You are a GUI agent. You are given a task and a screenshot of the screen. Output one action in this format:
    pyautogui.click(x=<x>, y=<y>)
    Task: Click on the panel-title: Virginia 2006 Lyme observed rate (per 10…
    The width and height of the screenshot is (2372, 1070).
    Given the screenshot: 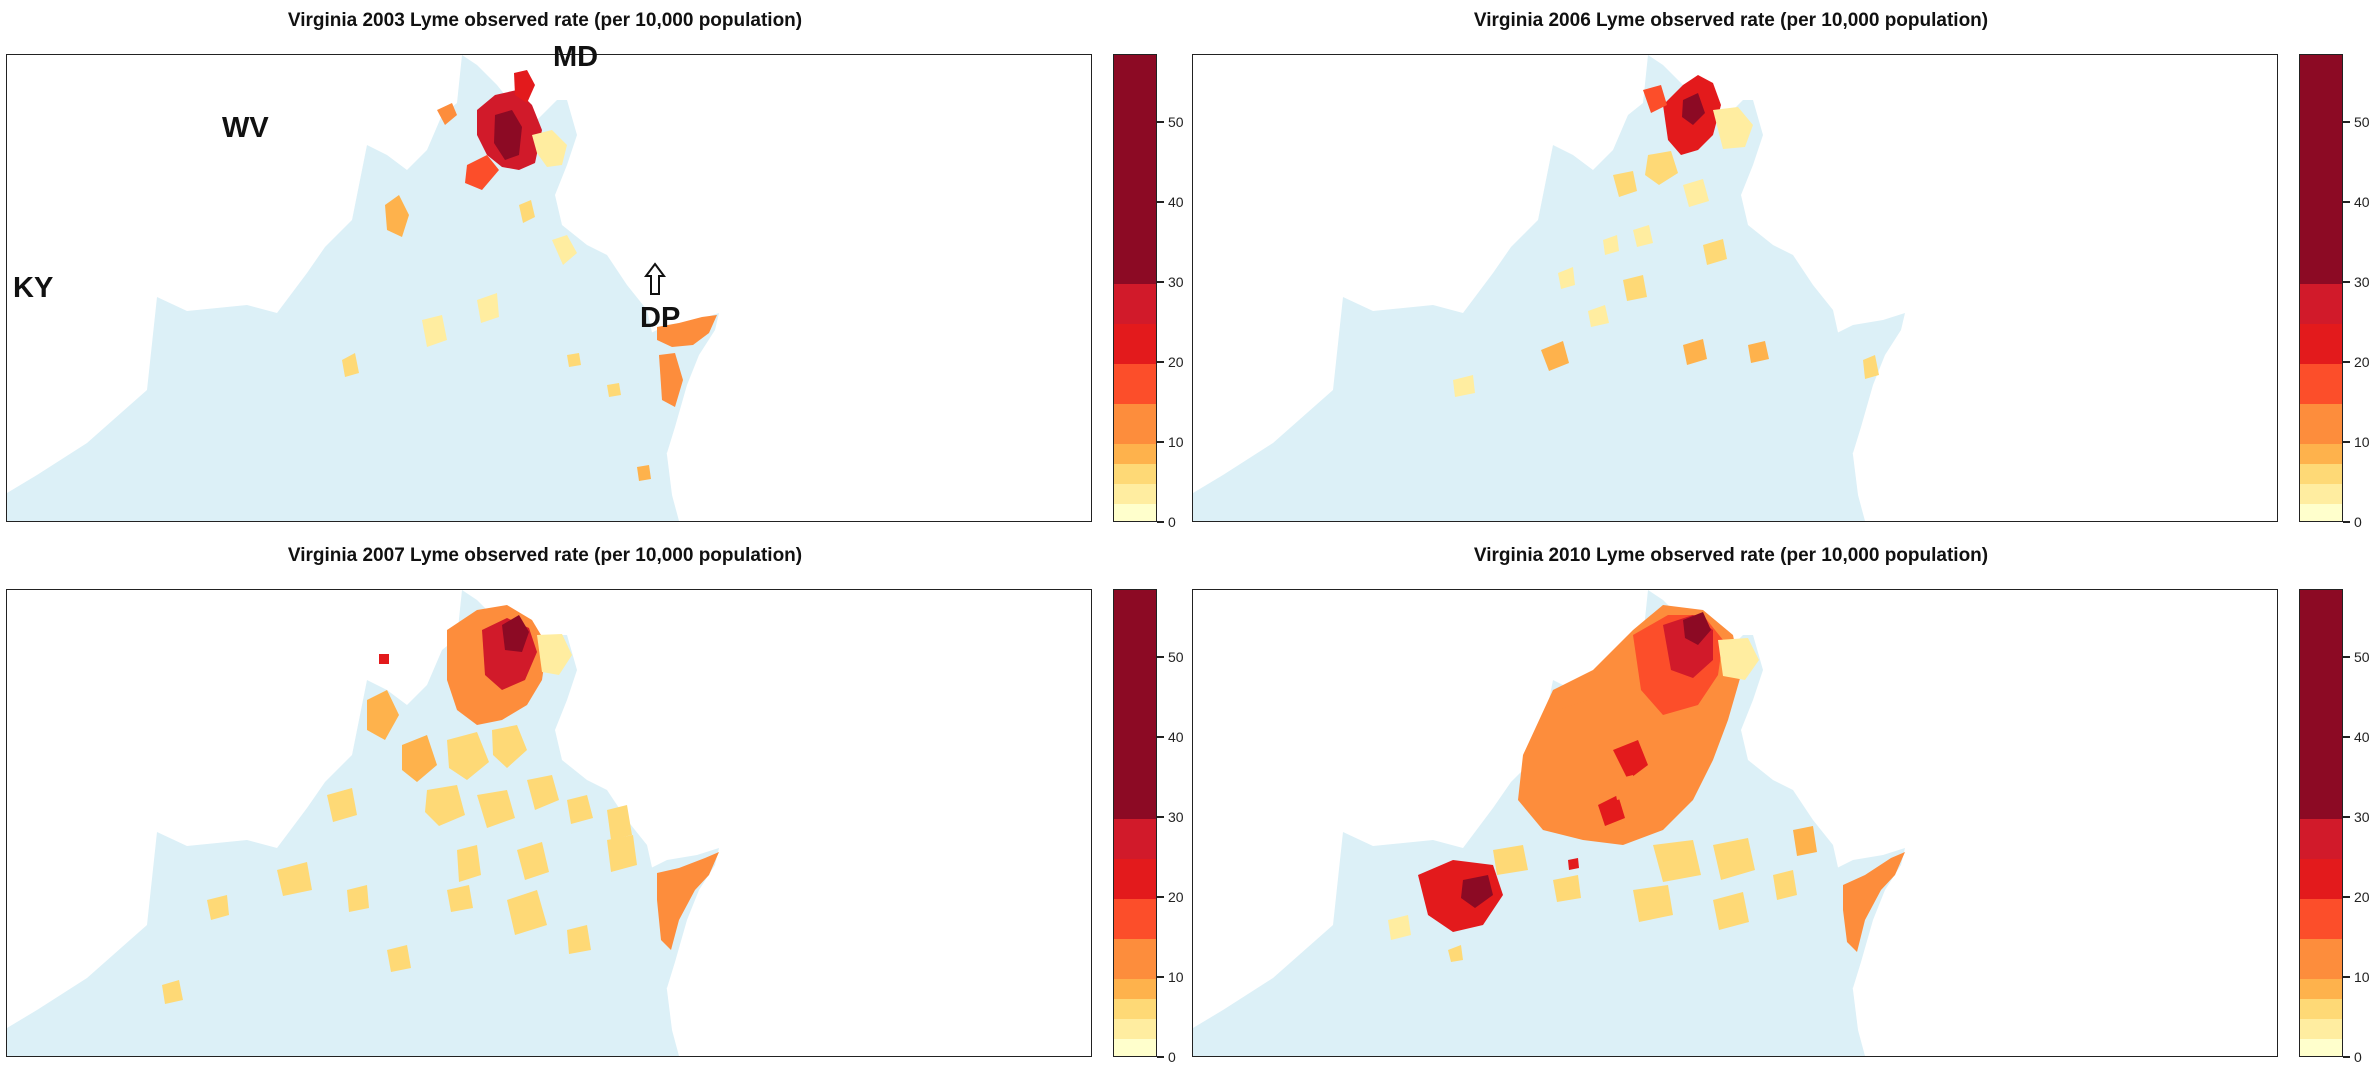 What is the action you would take?
    pyautogui.click(x=1731, y=20)
    